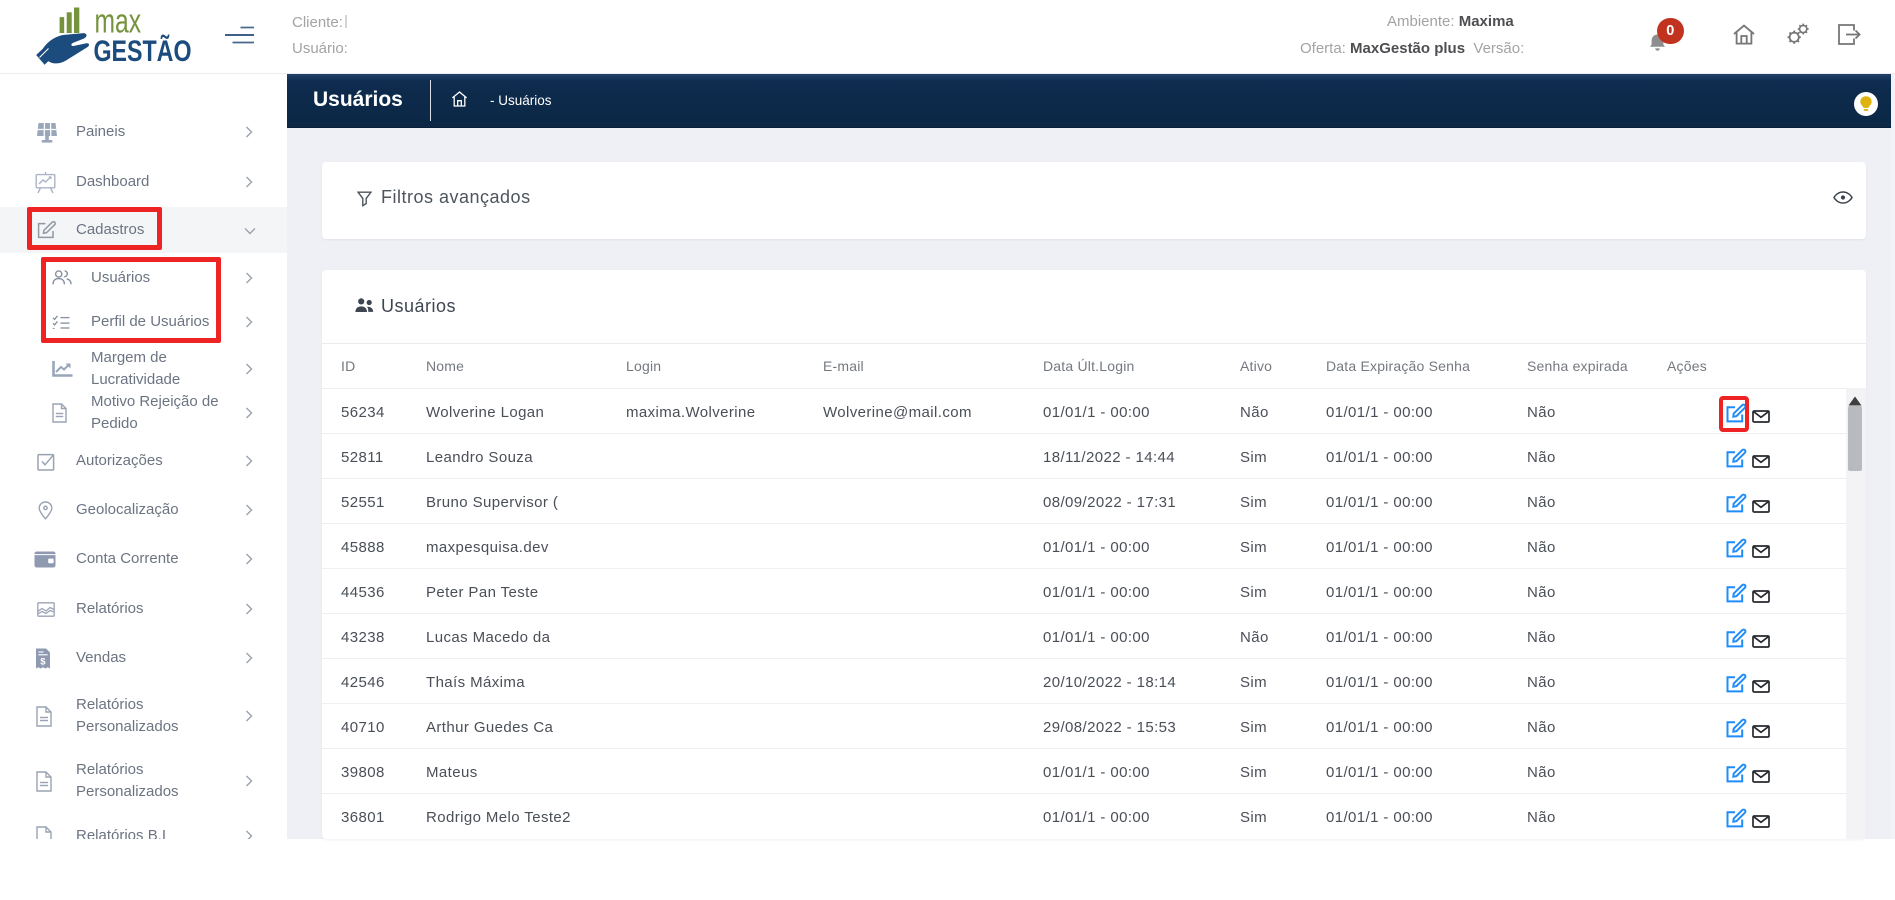 This screenshot has width=1895, height=900. What do you see at coordinates (143, 51) in the screenshot?
I see `svg-text: GESTÃO` at bounding box center [143, 51].